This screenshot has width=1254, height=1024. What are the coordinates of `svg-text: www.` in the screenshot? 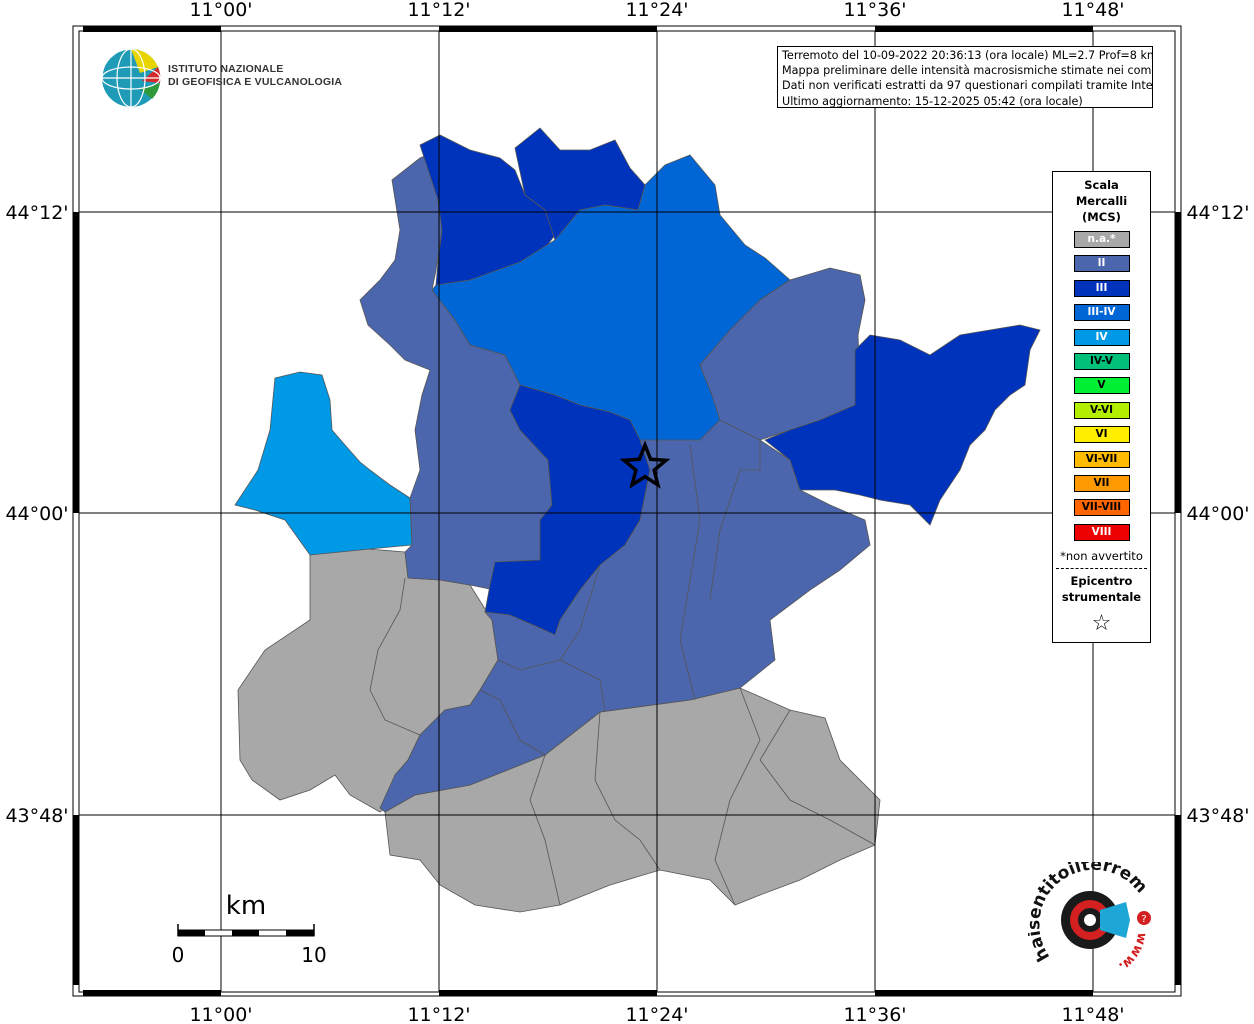 It's located at (1133, 952).